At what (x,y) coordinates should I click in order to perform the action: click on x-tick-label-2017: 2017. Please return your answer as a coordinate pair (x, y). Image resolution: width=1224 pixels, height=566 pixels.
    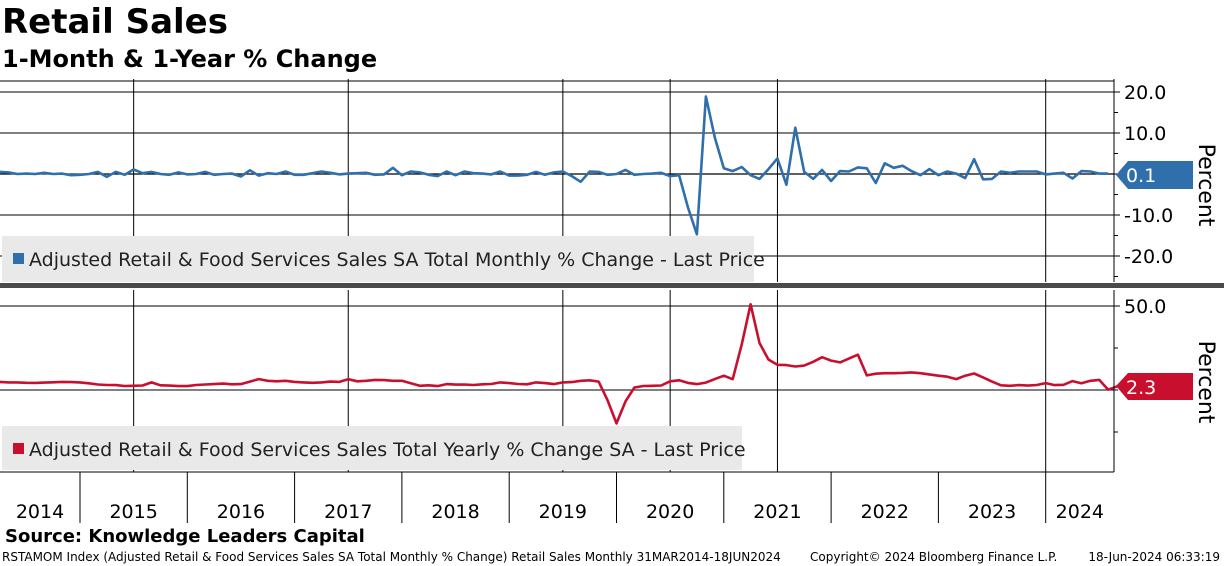
    Looking at the image, I should click on (348, 512).